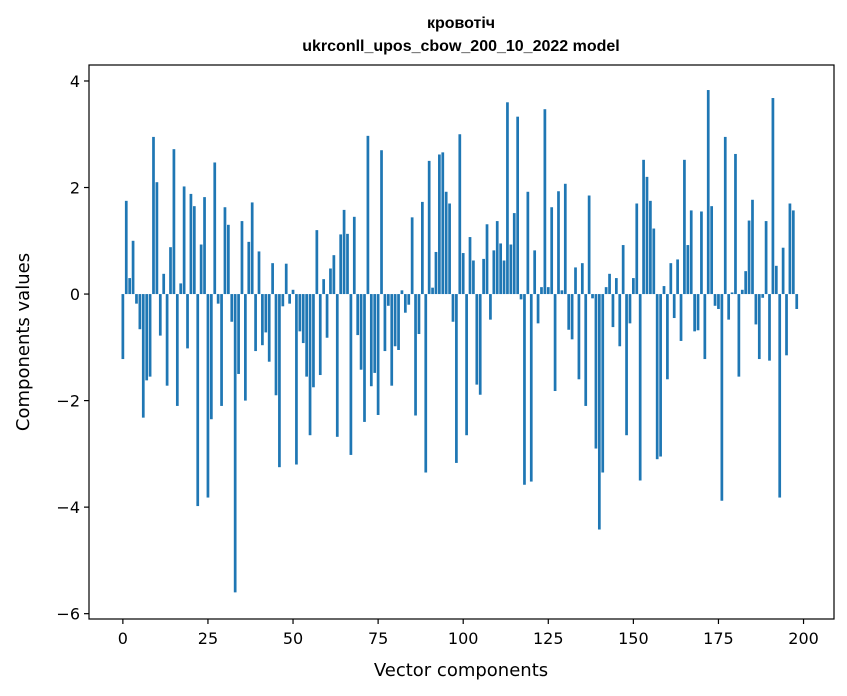 The width and height of the screenshot is (847, 696). What do you see at coordinates (23, 342) in the screenshot?
I see `y-axis-label: Components values` at bounding box center [23, 342].